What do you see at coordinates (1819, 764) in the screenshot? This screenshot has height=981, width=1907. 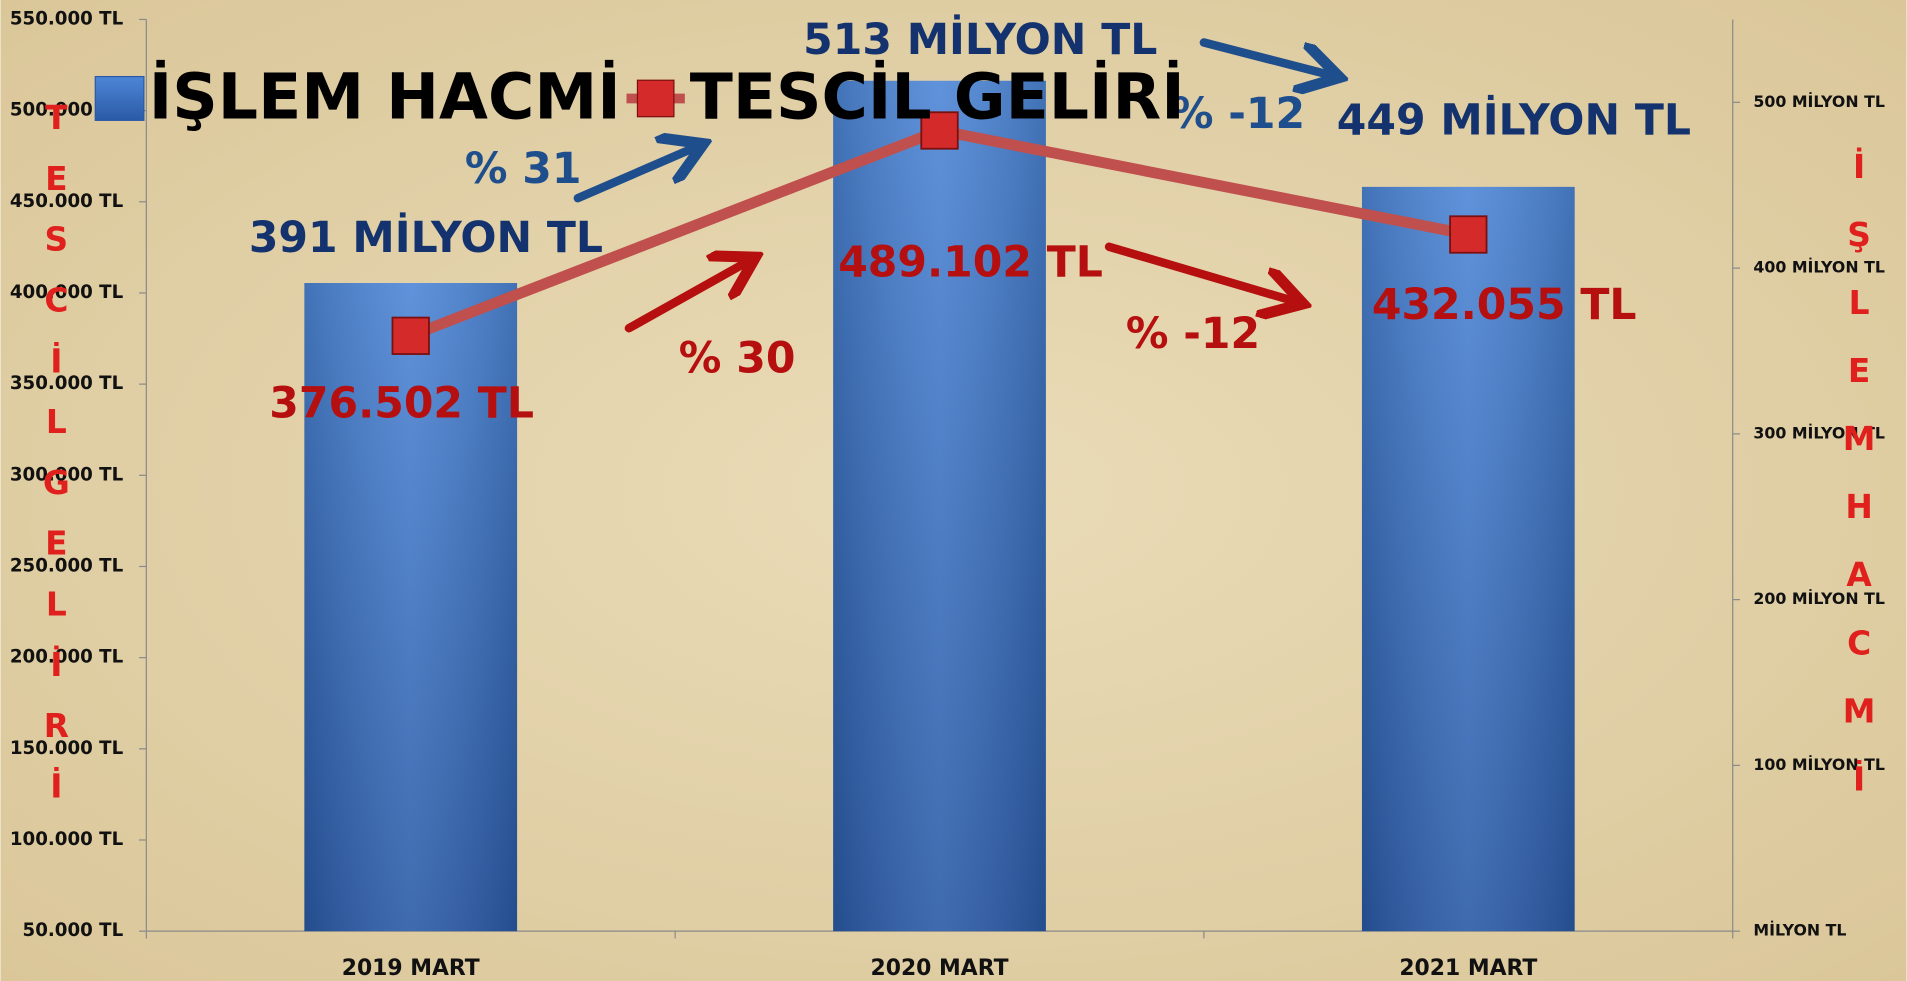 I see `y2-tick-label: 100 MİLYON TL` at bounding box center [1819, 764].